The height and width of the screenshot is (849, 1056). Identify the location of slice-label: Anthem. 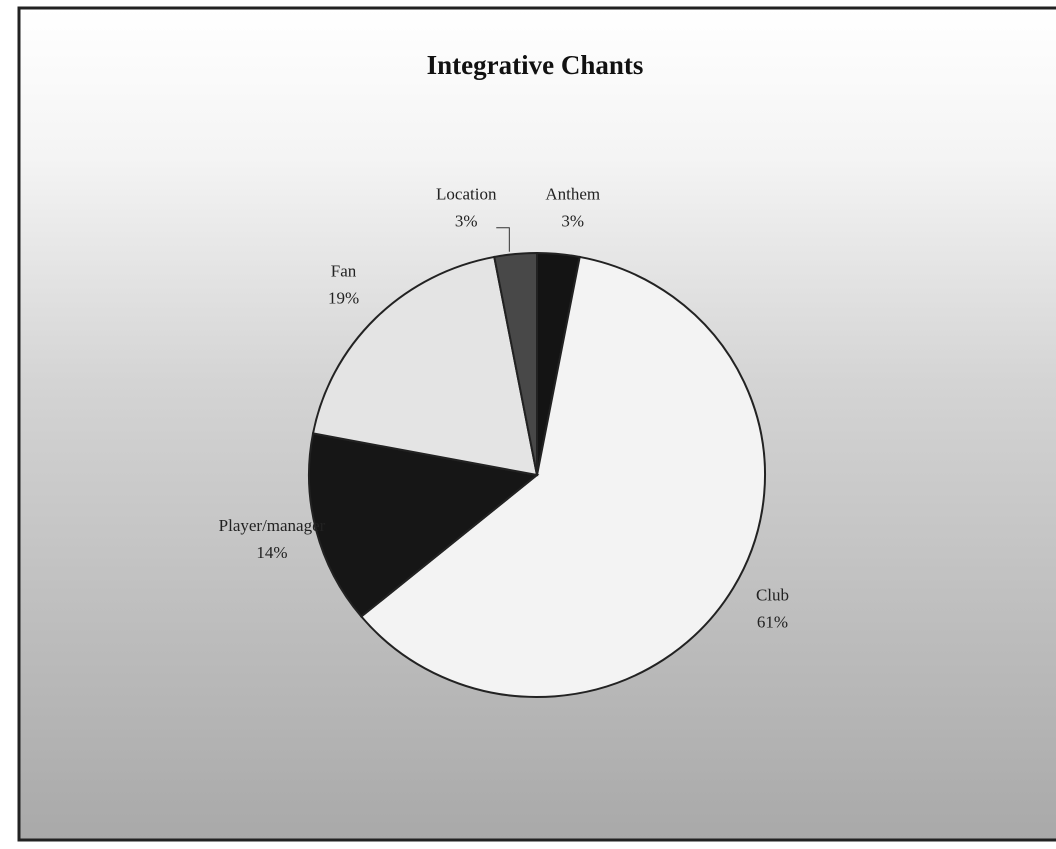
(572, 194).